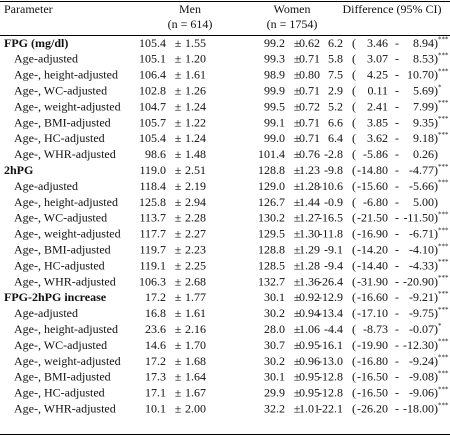  Describe the element at coordinates (377, 106) in the screenshot. I see `ci-low: 2.41` at that location.